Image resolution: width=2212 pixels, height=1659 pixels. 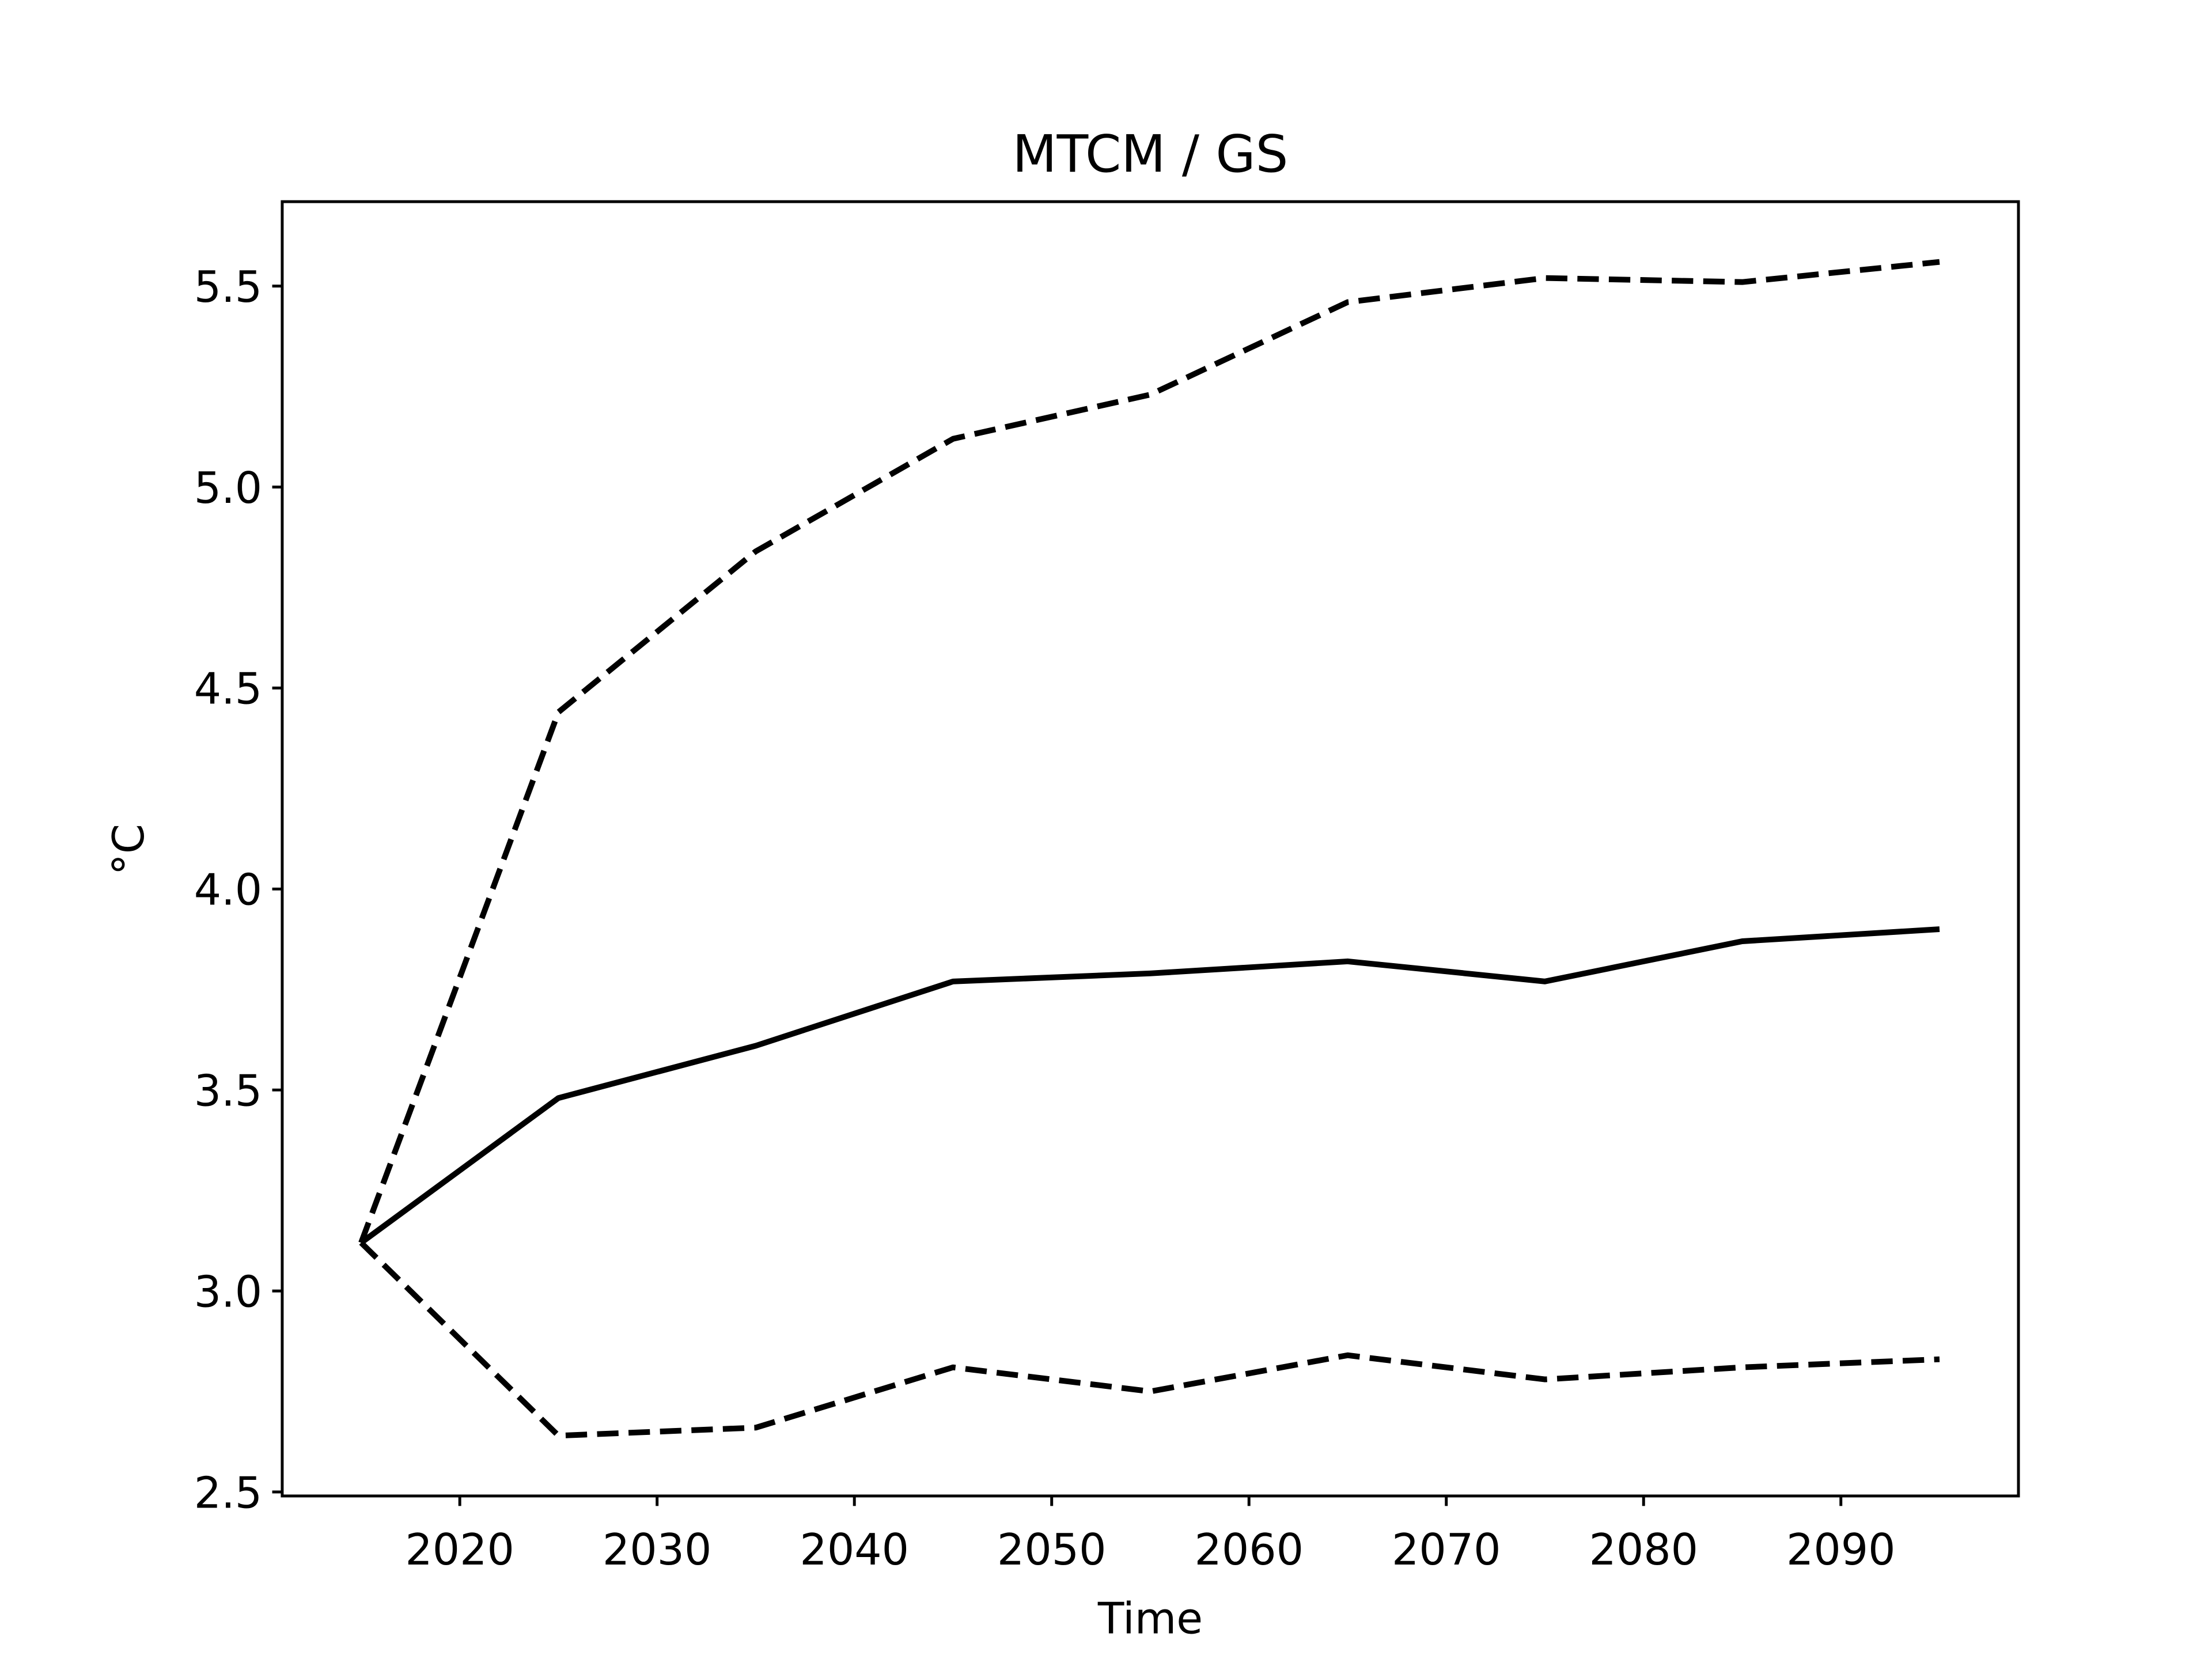 I want to click on y-tick-label: 5.0, so click(x=228, y=488).